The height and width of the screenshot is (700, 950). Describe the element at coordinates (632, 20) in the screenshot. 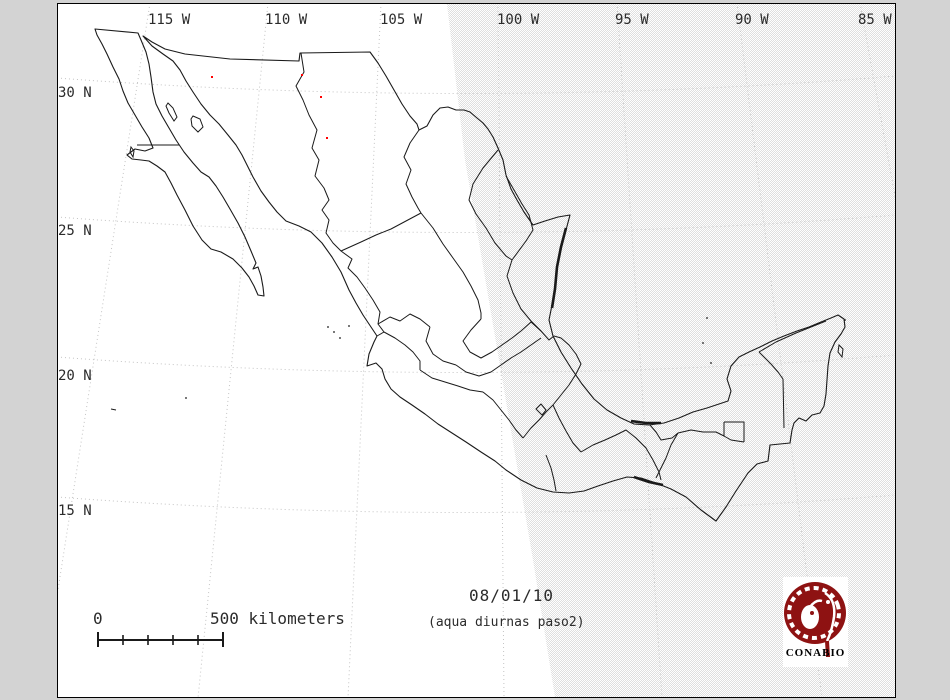

I see `lon-label: 95 W` at that location.